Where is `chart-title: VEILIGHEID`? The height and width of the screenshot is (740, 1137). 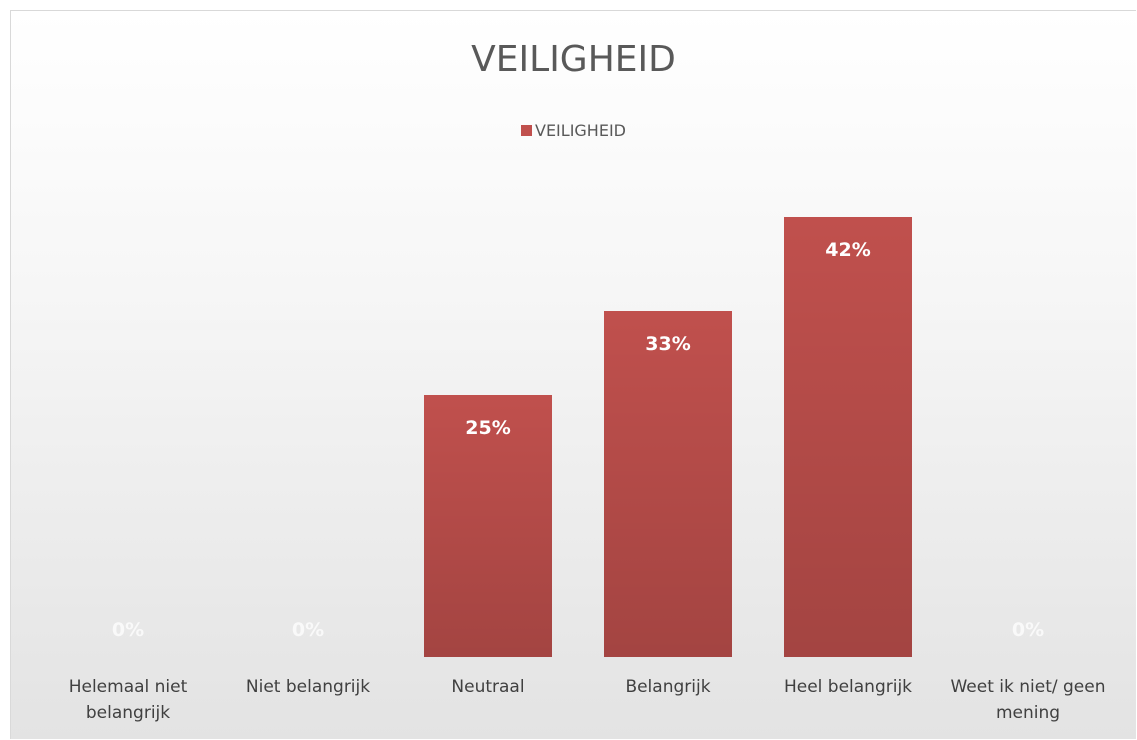 chart-title: VEILIGHEID is located at coordinates (573, 59).